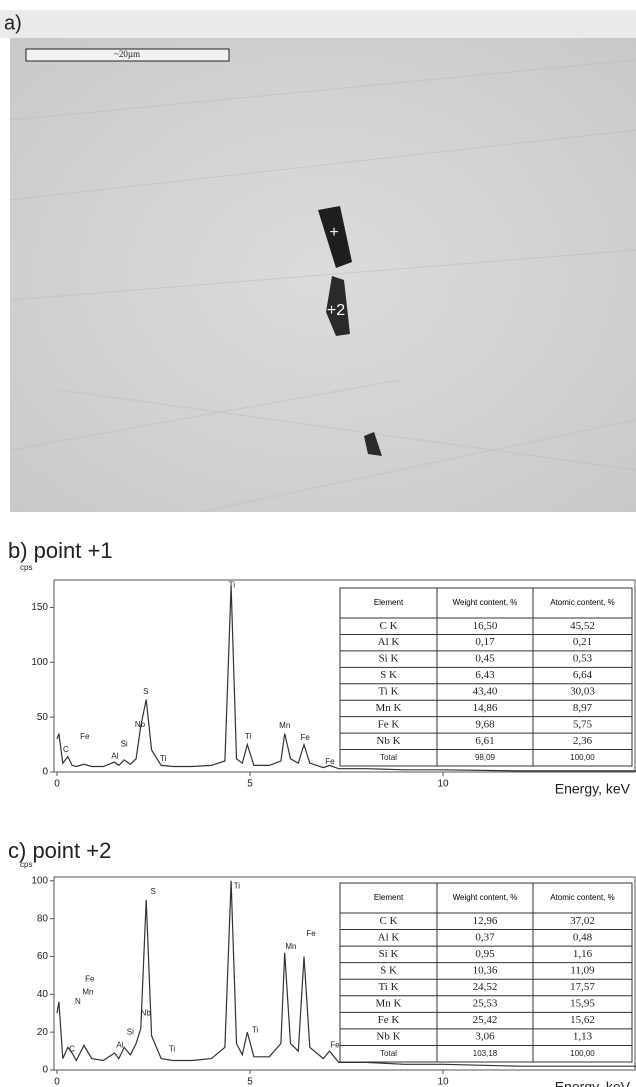 The image size is (636, 1087). I want to click on panel-label: a), so click(13, 23).